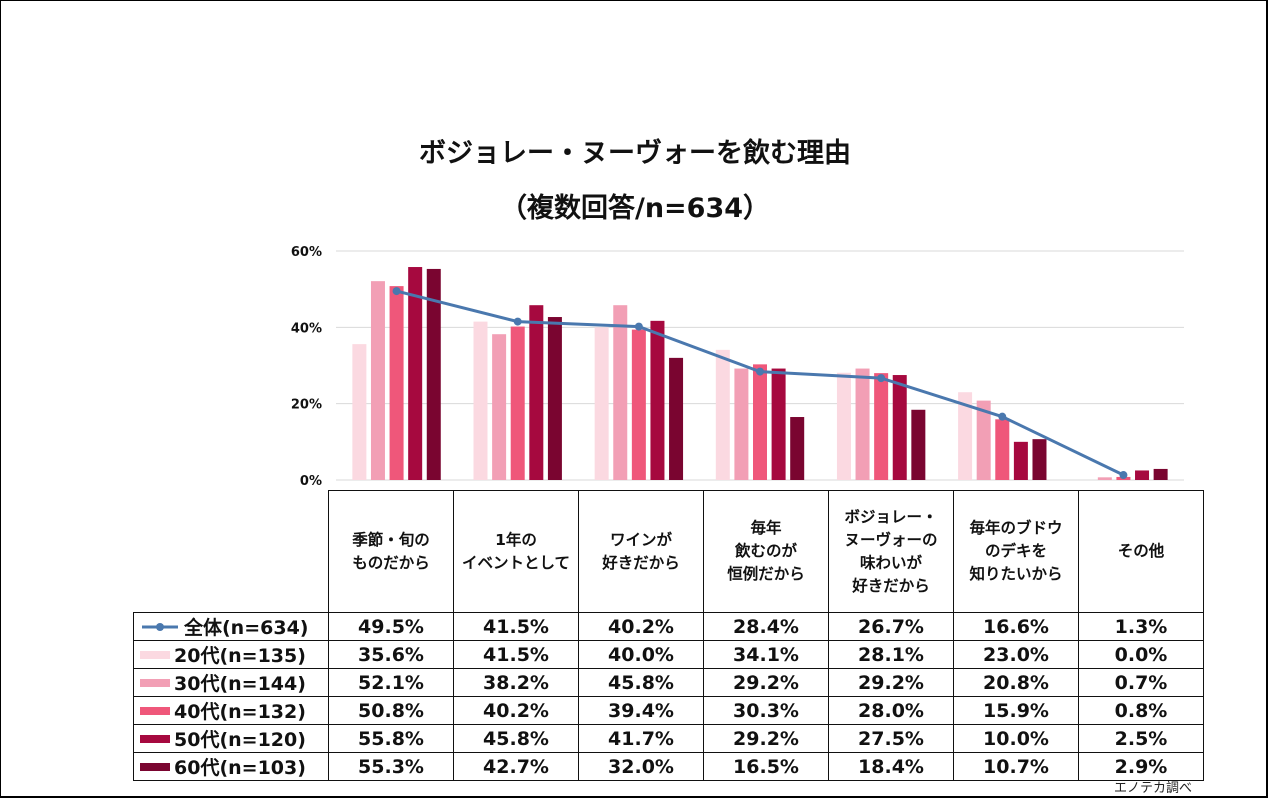 The height and width of the screenshot is (798, 1270). I want to click on table-cell: 16.6%, so click(1016, 626).